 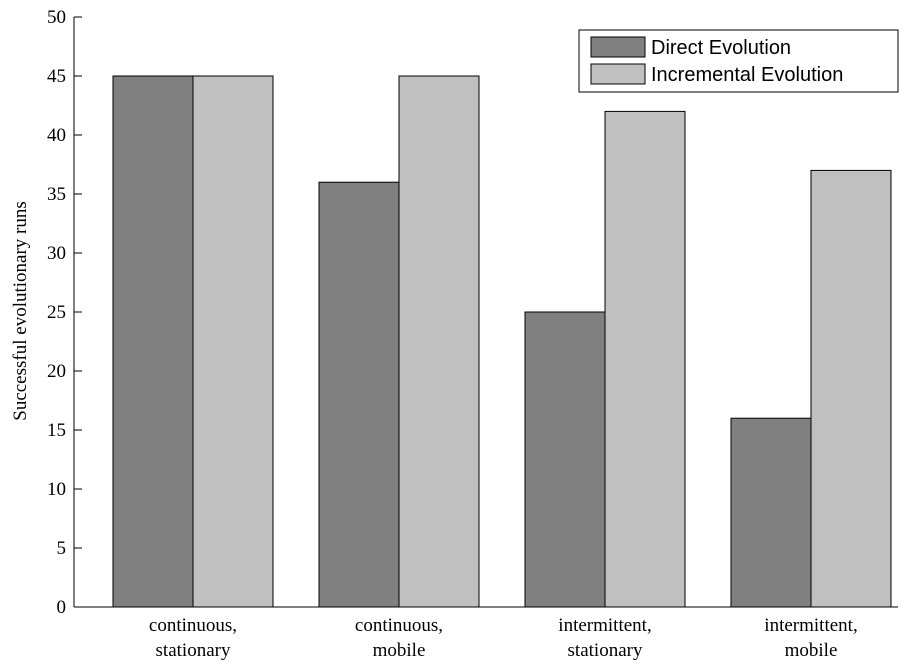 What do you see at coordinates (20, 311) in the screenshot?
I see `y-axis-label: Successful evolutionary runs` at bounding box center [20, 311].